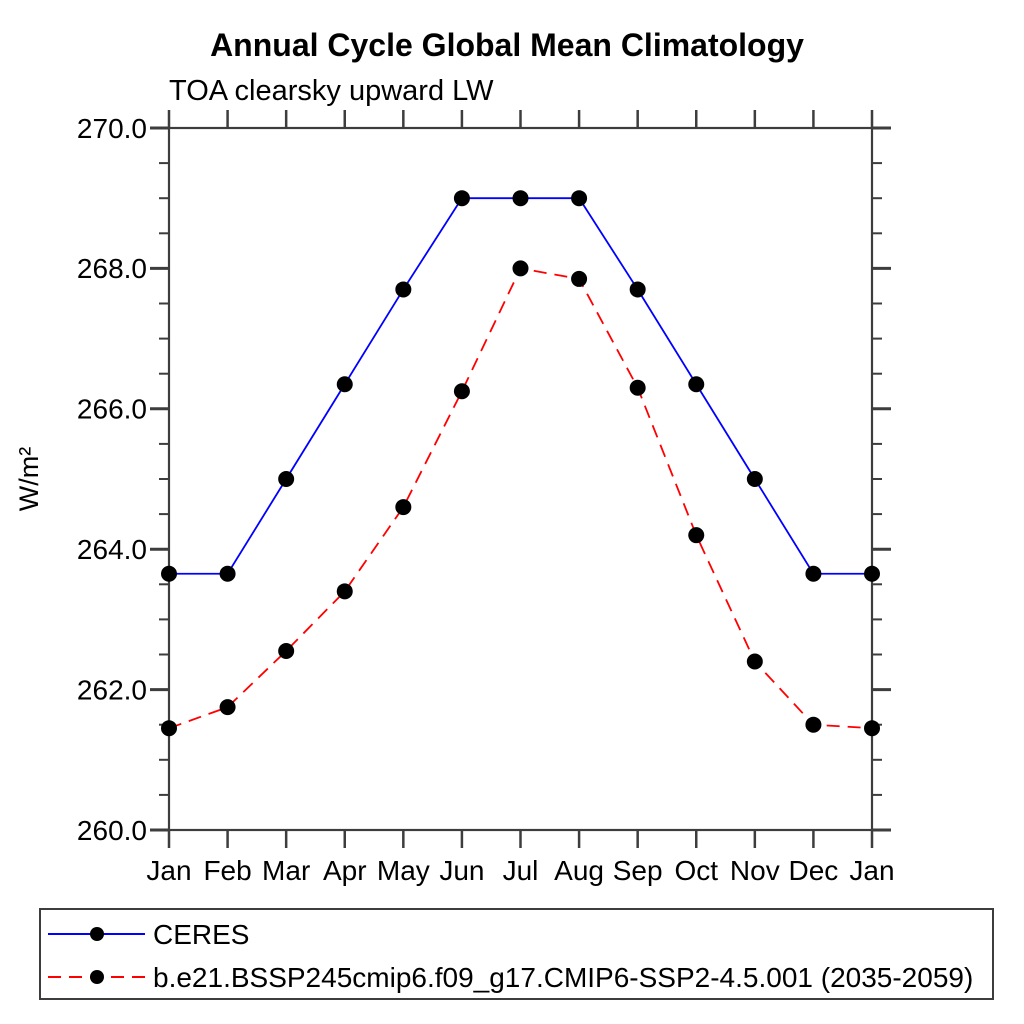 Image resolution: width=1024 pixels, height=1024 pixels. I want to click on data-point-1-Sep, so click(637, 387).